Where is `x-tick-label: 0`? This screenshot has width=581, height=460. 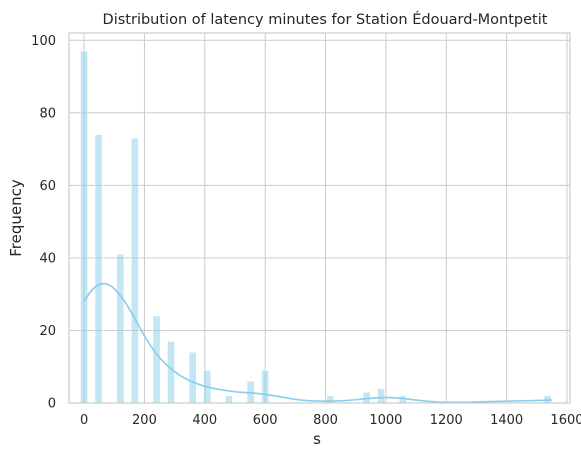 x-tick-label: 0 is located at coordinates (84, 420).